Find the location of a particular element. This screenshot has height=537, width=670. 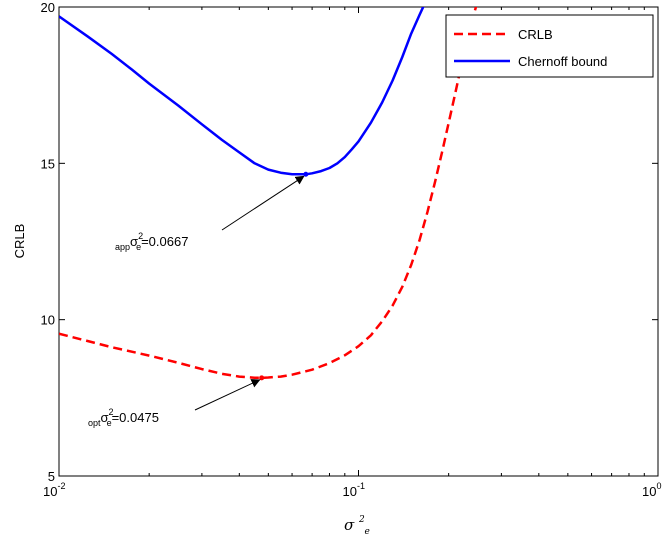

x-tick-label: 10⁻¹ is located at coordinates (354, 490).